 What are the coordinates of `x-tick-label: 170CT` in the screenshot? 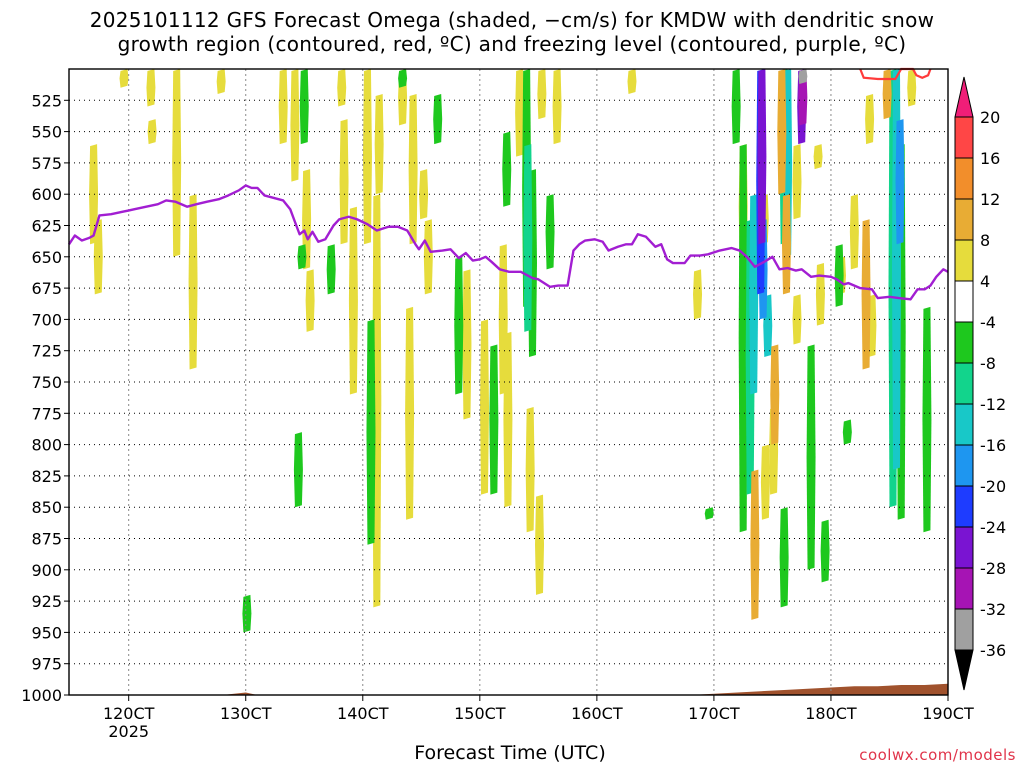 It's located at (714, 713).